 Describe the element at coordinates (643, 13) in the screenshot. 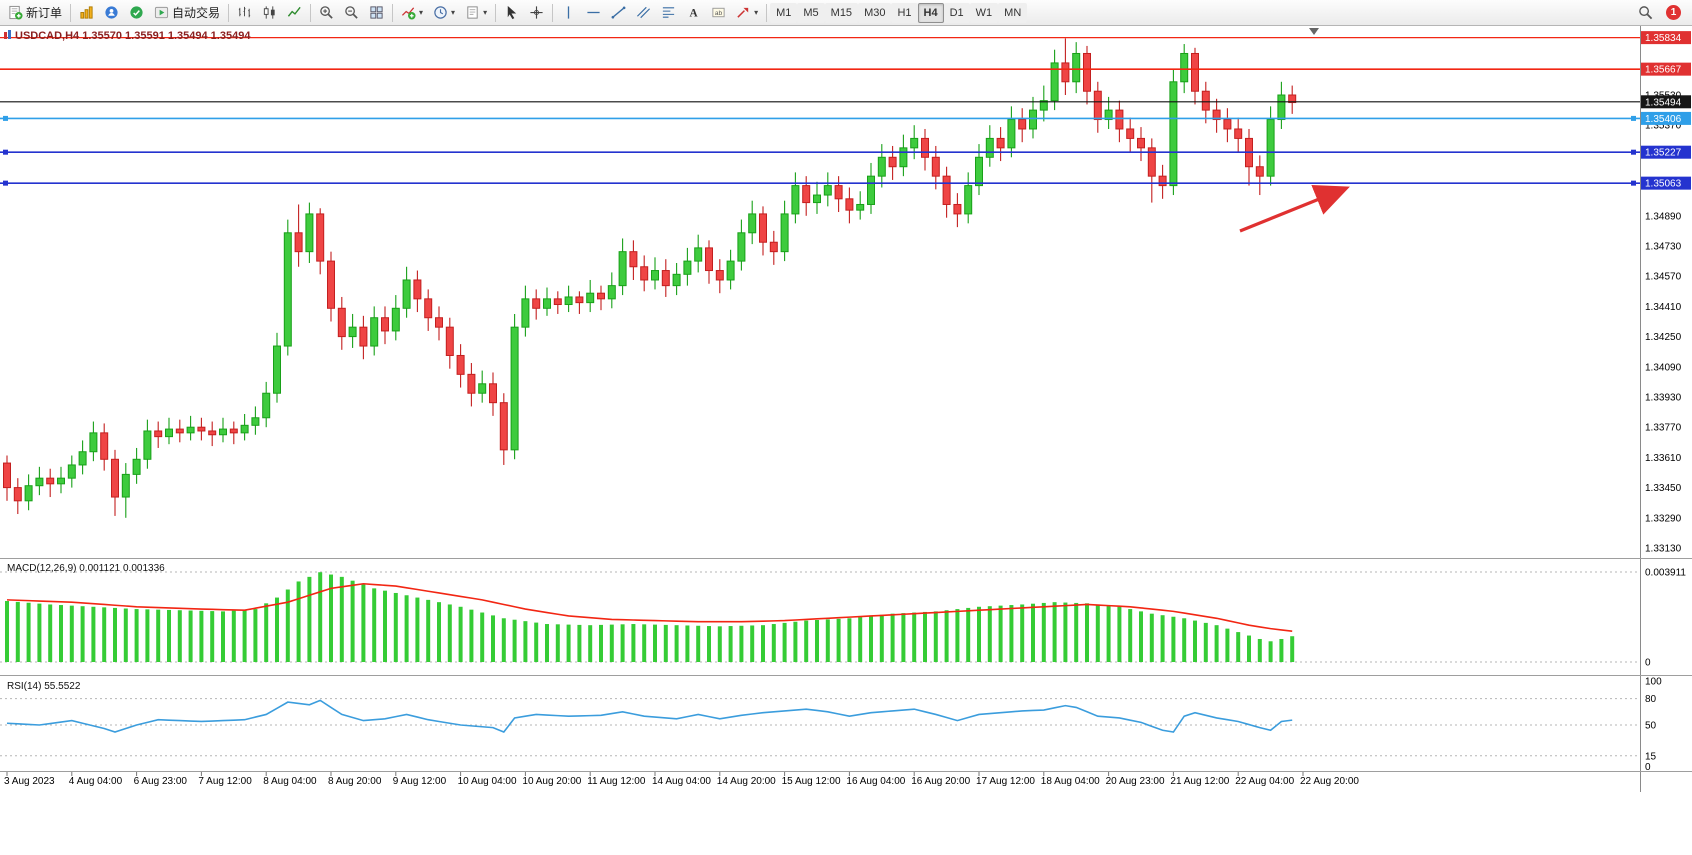

I see `channel-tool-button` at that location.